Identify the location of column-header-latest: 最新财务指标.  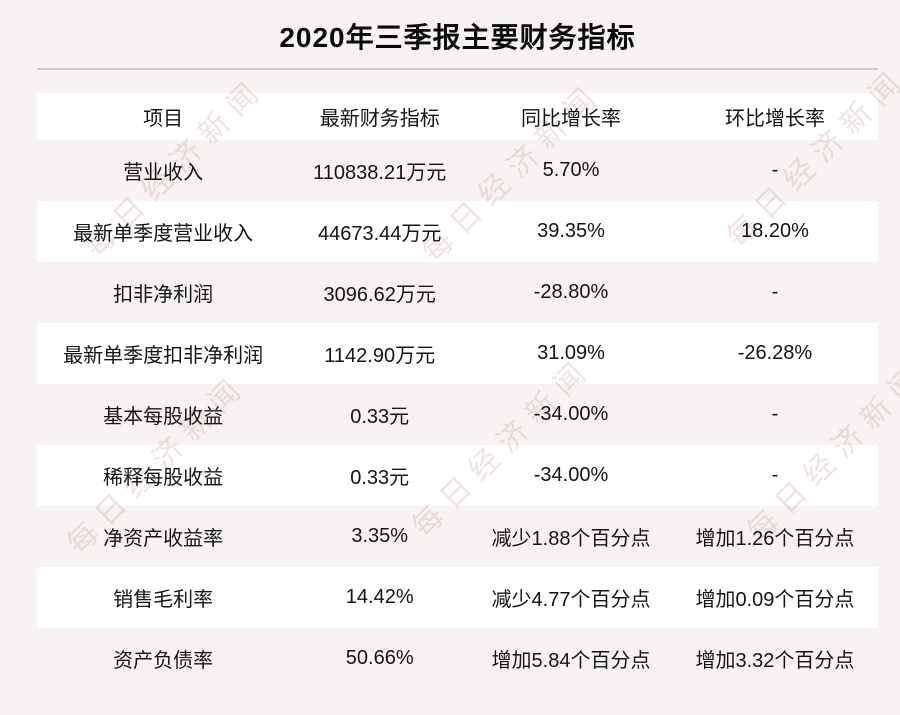
(379, 116).